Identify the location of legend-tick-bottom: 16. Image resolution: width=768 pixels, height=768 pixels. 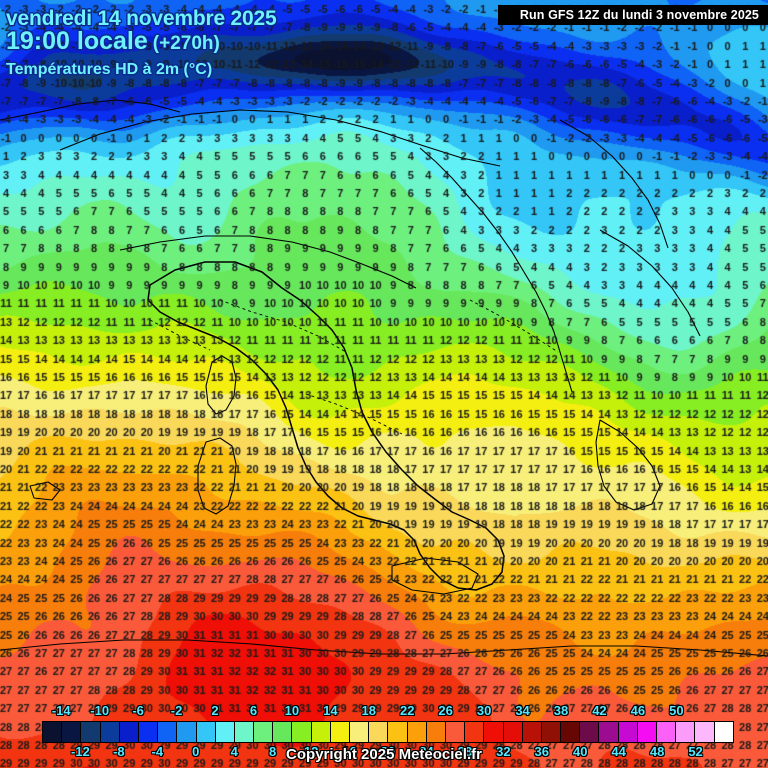
(349, 751).